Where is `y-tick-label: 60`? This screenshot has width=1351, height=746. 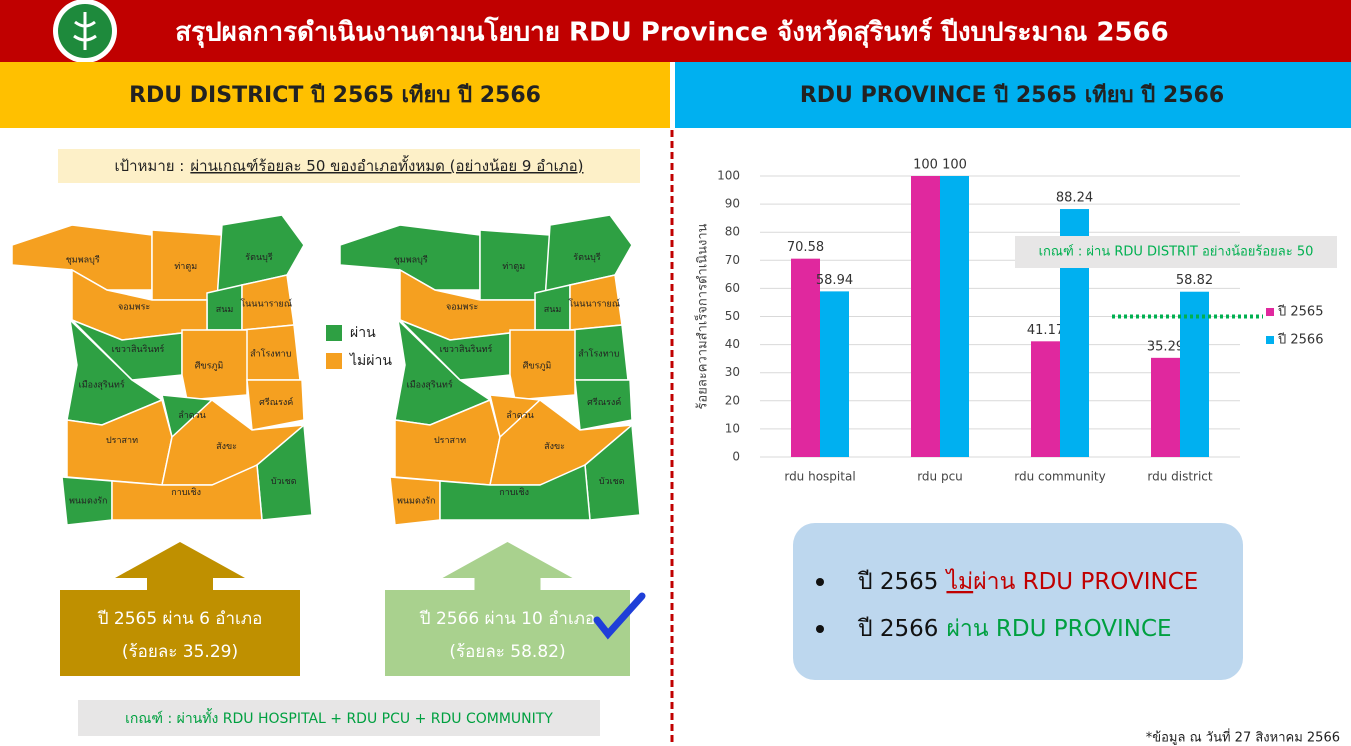 y-tick-label: 60 is located at coordinates (732, 288).